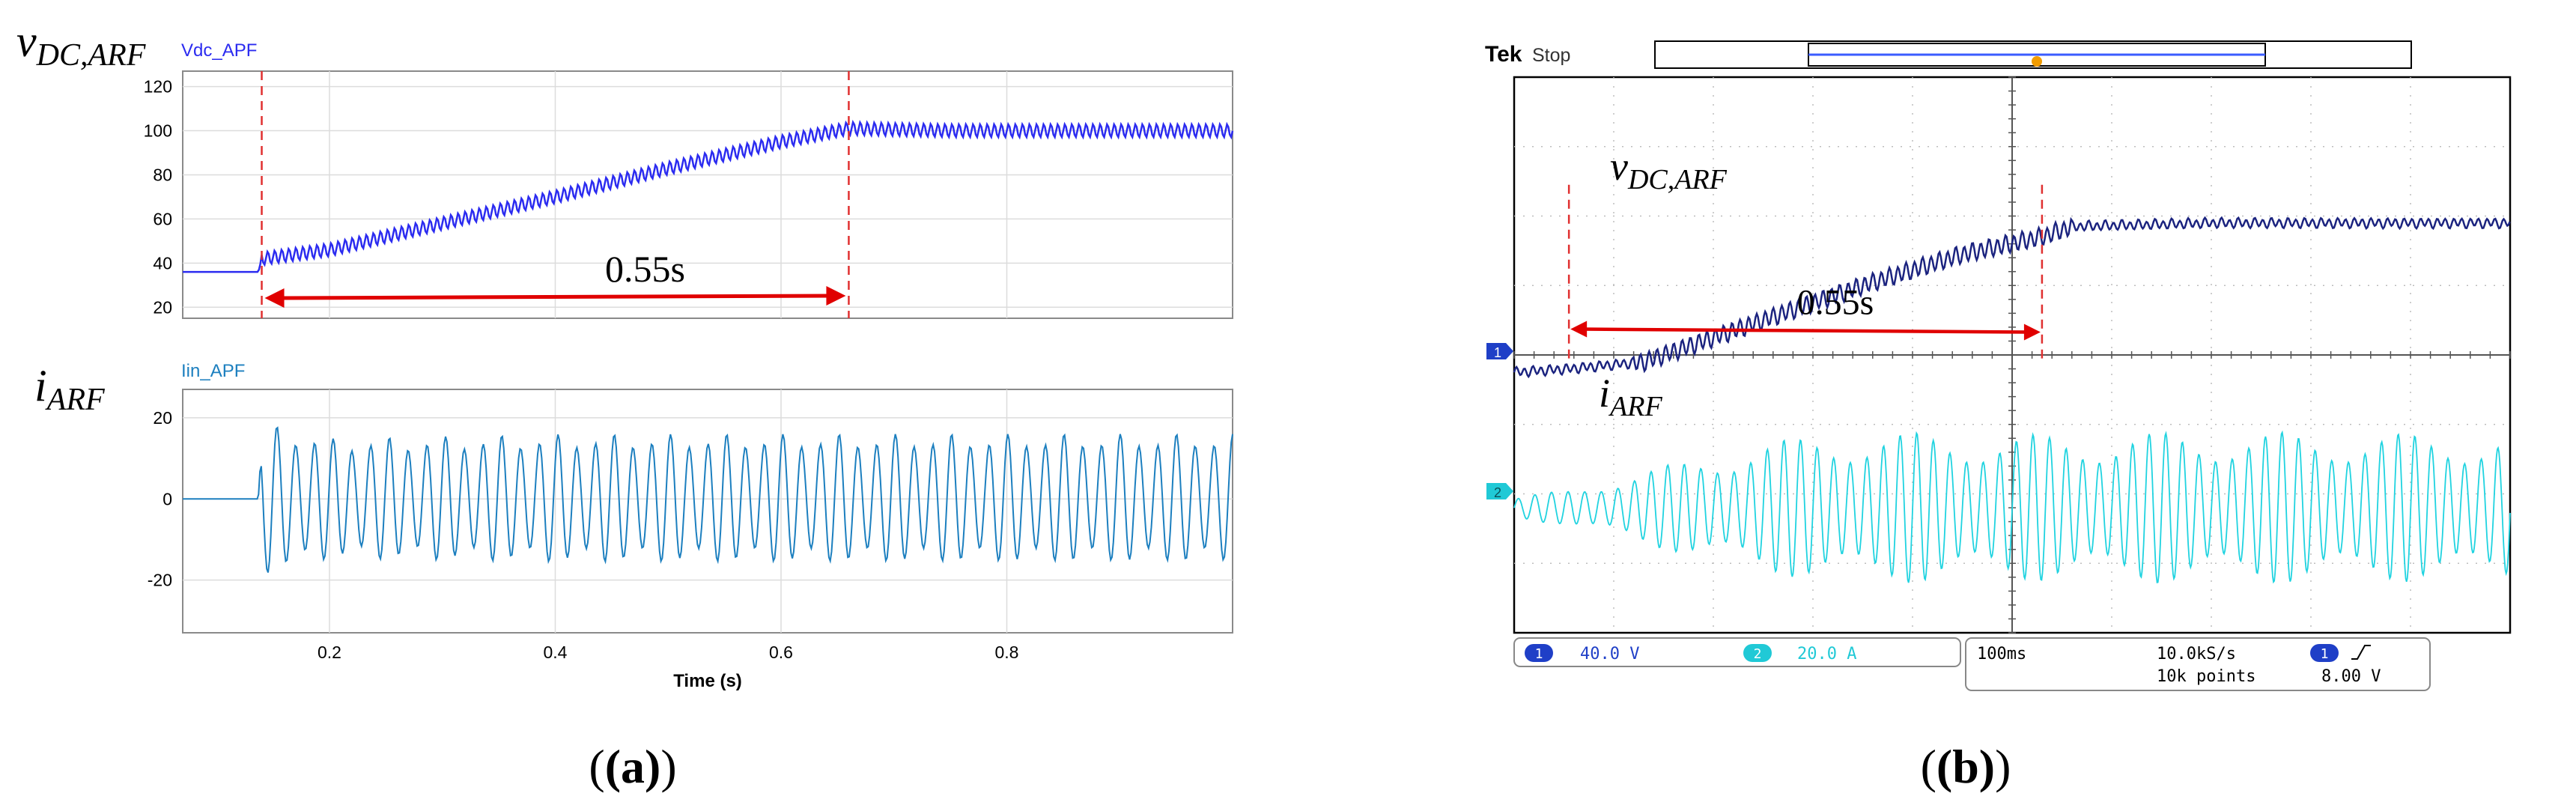  I want to click on ch1-vdc-trace, so click(2012, 297).